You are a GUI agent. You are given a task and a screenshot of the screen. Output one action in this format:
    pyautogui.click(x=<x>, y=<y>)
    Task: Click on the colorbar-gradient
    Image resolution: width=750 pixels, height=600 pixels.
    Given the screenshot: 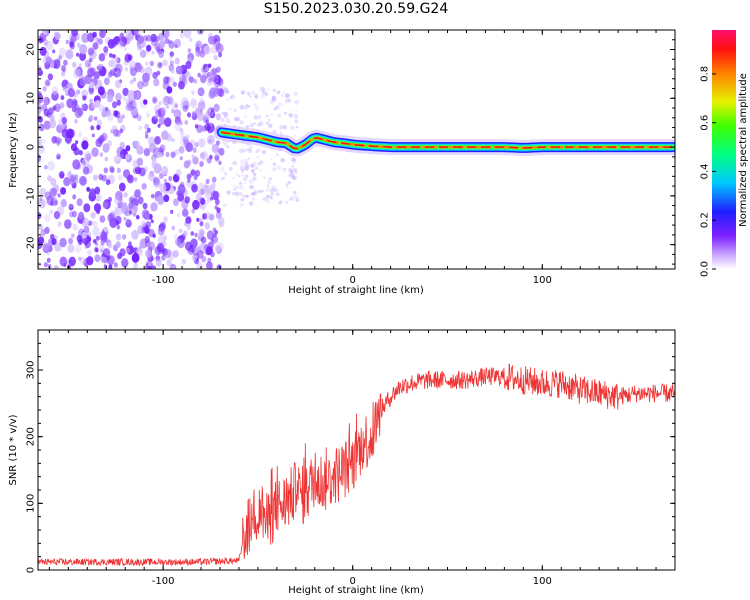 What is the action you would take?
    pyautogui.click(x=724, y=149)
    